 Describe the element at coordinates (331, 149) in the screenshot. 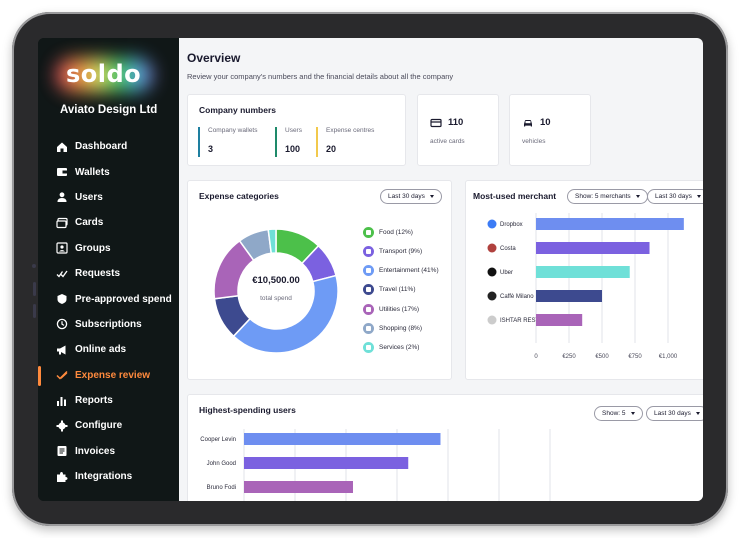

I see `stat-value: 20` at that location.